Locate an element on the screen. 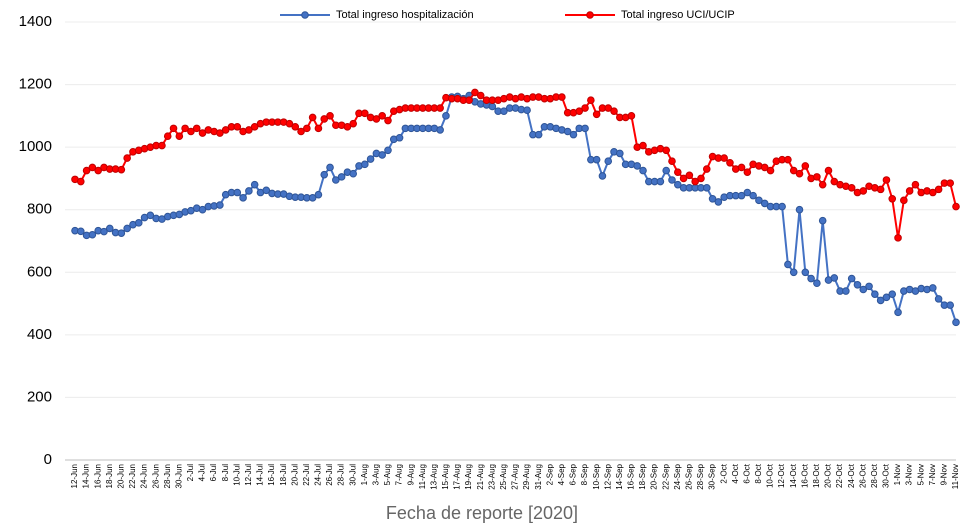  x-tick-label: 14-Oct is located at coordinates (793, 475).